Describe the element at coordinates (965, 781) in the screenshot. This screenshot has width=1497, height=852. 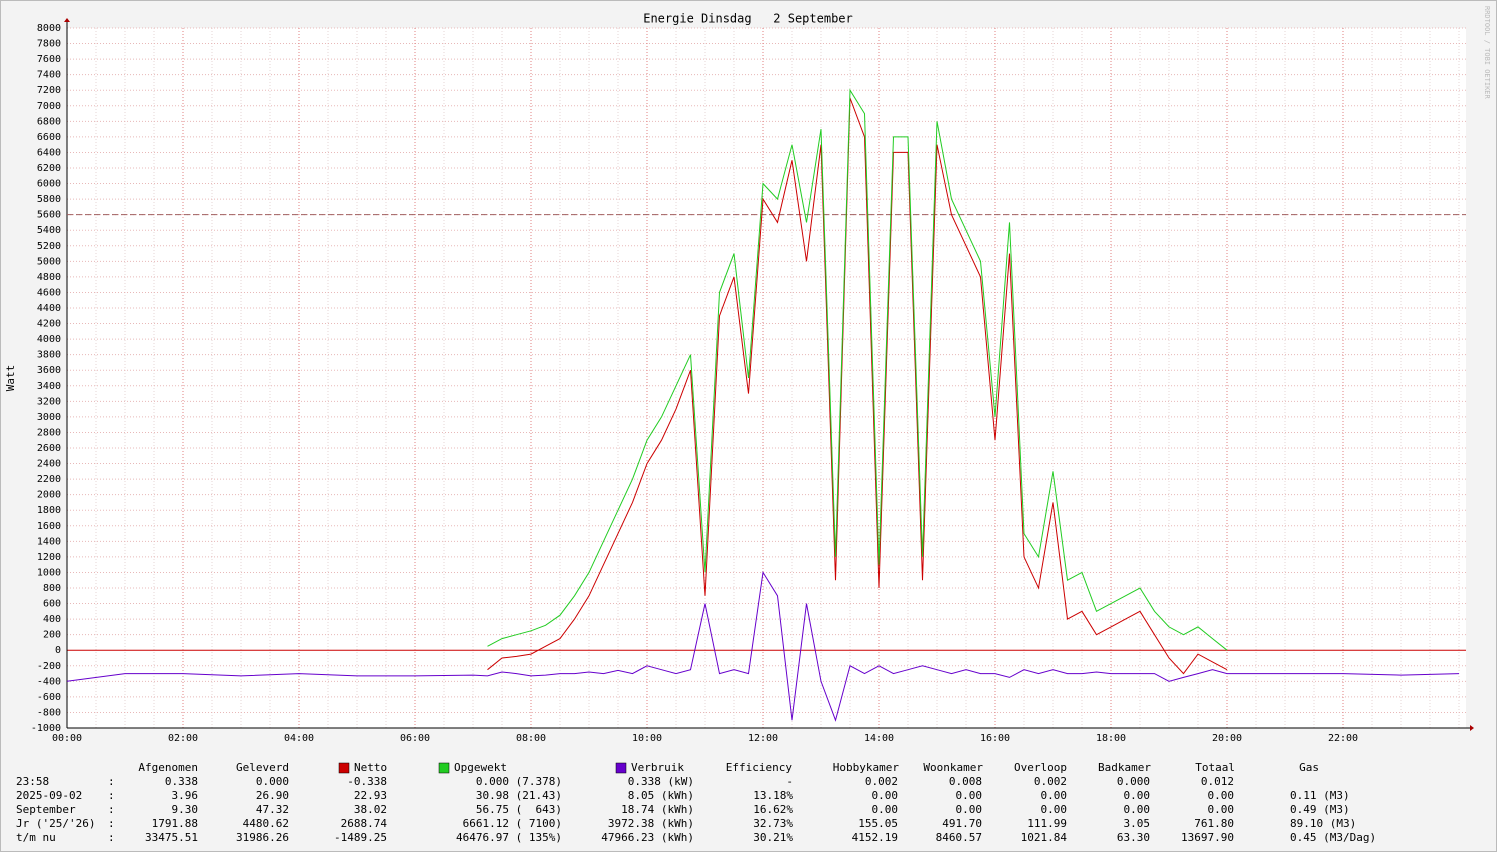
I see `table-cell: 0.008` at that location.